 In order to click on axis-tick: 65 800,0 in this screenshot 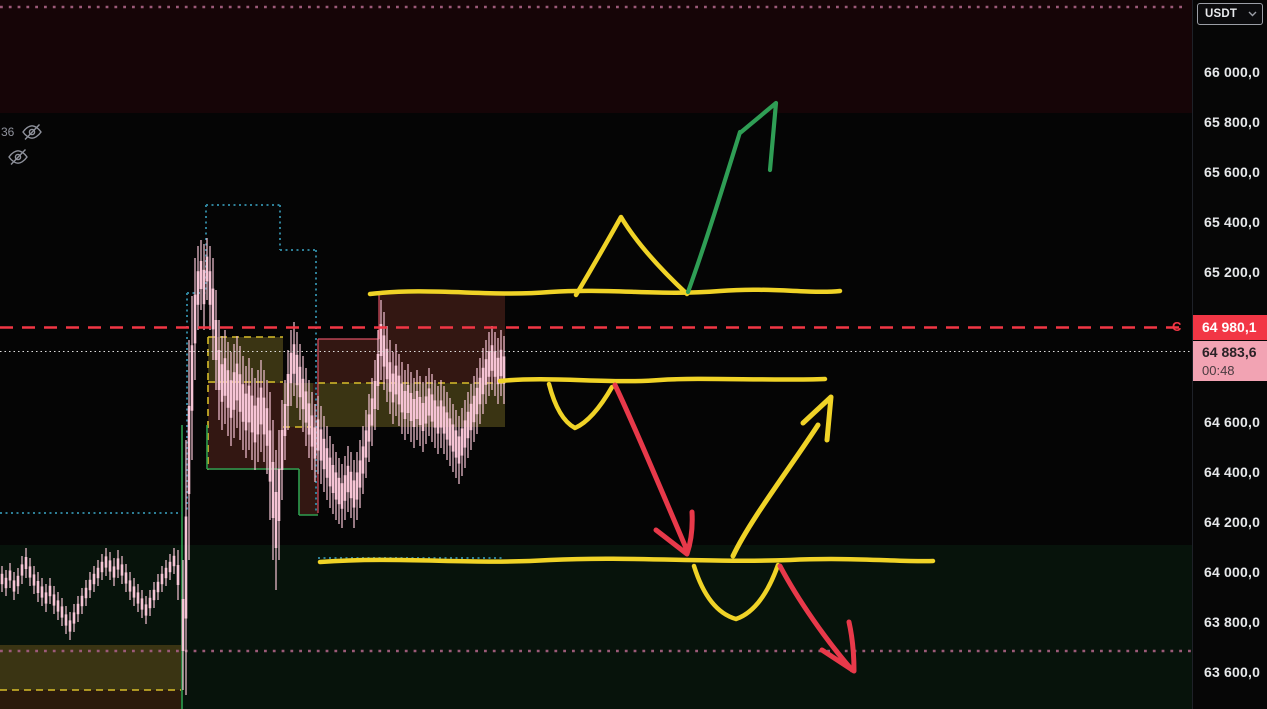, I will do `click(1232, 122)`.